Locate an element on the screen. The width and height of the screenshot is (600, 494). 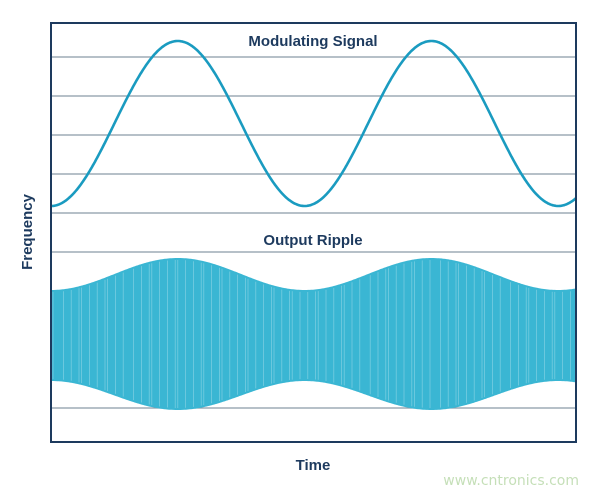
watermark: www.cntronics.com is located at coordinates (511, 481).